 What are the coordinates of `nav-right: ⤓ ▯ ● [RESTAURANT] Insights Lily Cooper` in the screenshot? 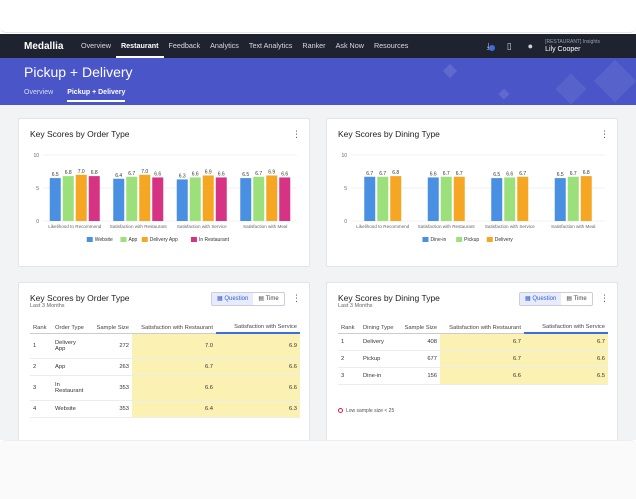 It's located at (557, 46).